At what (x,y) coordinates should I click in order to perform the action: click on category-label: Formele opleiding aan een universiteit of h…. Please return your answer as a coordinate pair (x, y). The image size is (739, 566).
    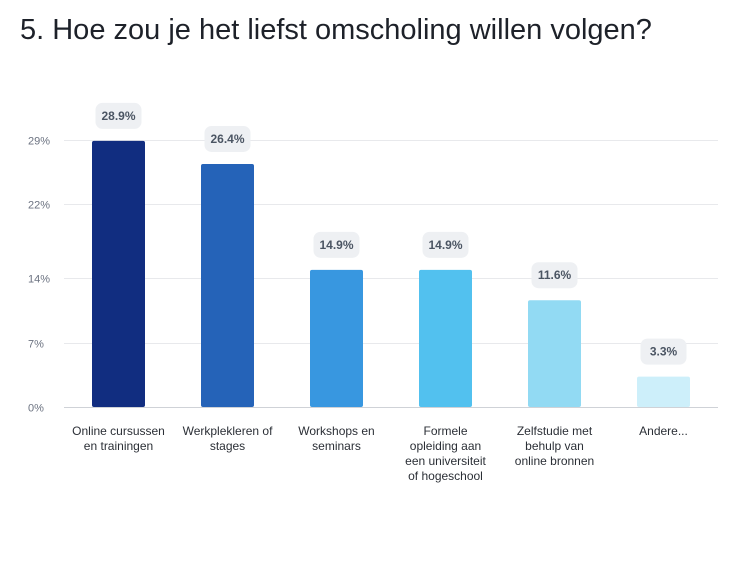
    Looking at the image, I should click on (445, 453).